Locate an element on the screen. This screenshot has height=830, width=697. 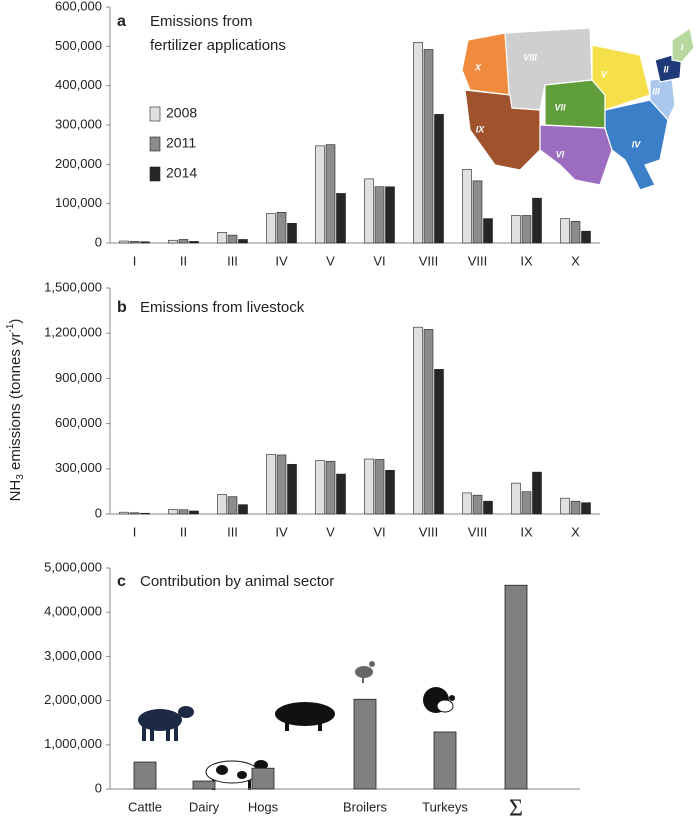
map-label: V is located at coordinates (604, 74).